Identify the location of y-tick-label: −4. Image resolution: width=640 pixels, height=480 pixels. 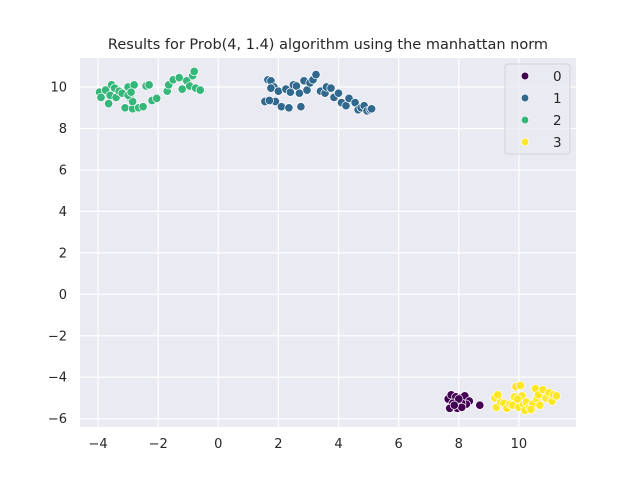
(57, 378).